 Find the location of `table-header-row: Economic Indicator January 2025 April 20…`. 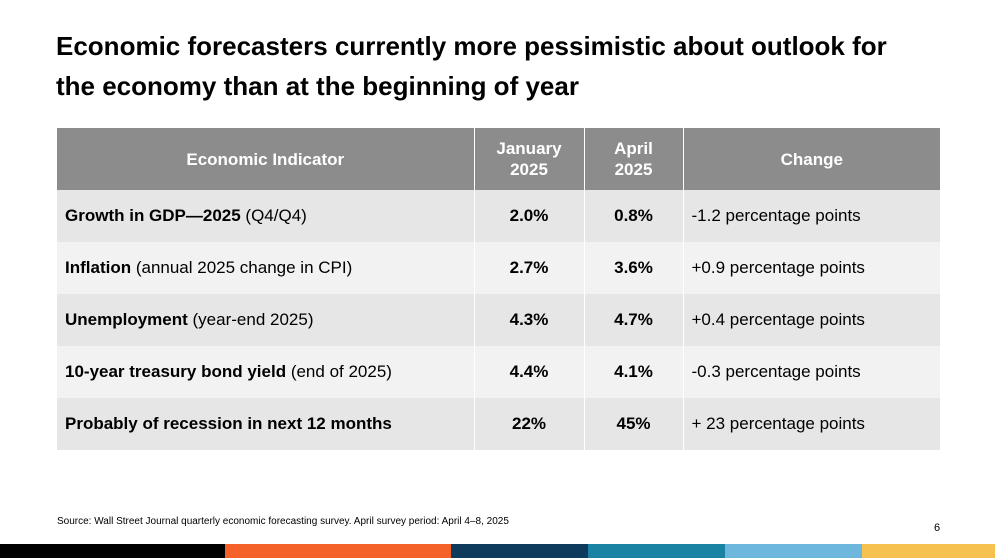

table-header-row: Economic Indicator January 2025 April 20… is located at coordinates (498, 159).